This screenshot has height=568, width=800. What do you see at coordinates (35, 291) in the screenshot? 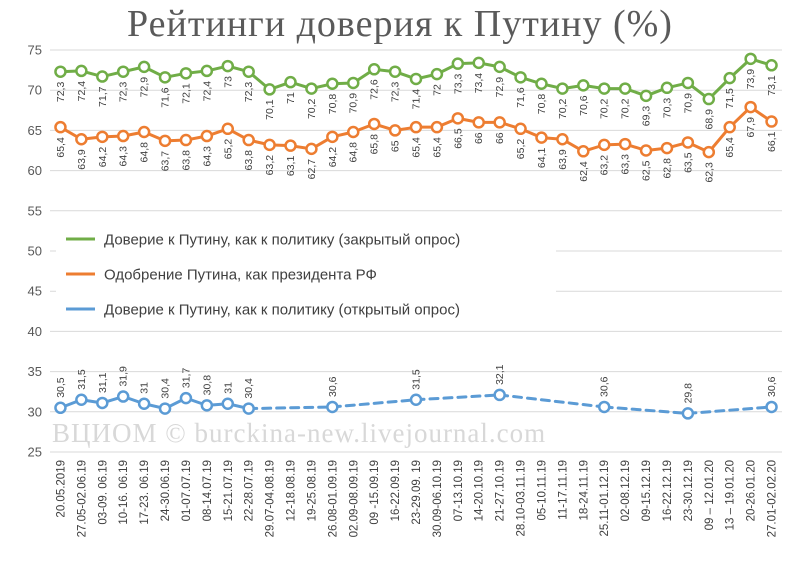
I see `y-tick-label: 45` at bounding box center [35, 291].